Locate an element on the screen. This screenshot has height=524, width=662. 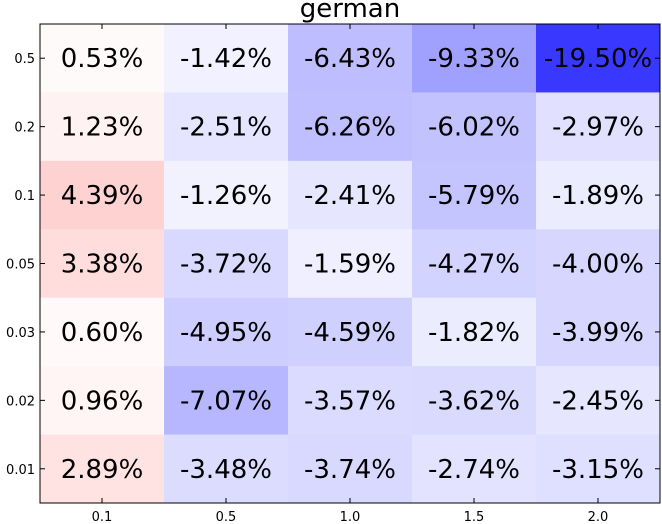
cell-value-label: -4.95% is located at coordinates (226, 333).